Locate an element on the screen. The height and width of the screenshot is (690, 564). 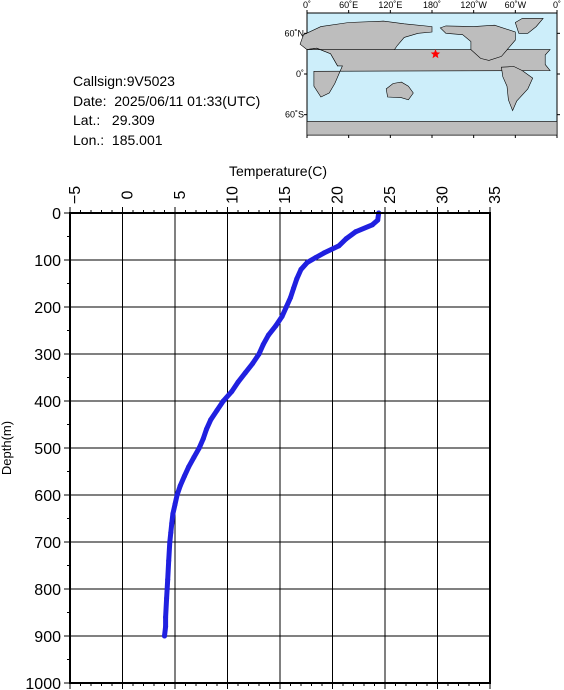
callsign-row: Callsign:9V5023 is located at coordinates (166, 82).